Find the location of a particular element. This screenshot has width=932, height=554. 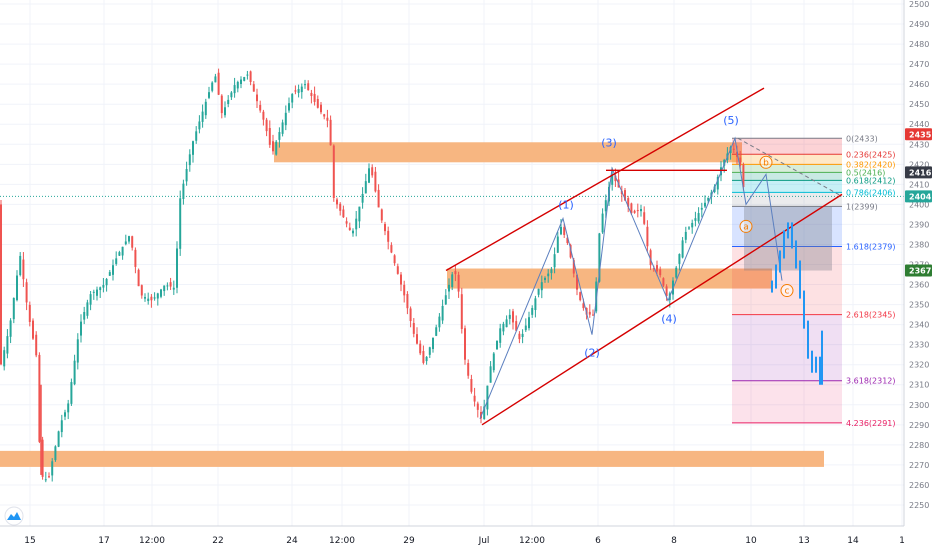

logo-badge is located at coordinates (14, 516).